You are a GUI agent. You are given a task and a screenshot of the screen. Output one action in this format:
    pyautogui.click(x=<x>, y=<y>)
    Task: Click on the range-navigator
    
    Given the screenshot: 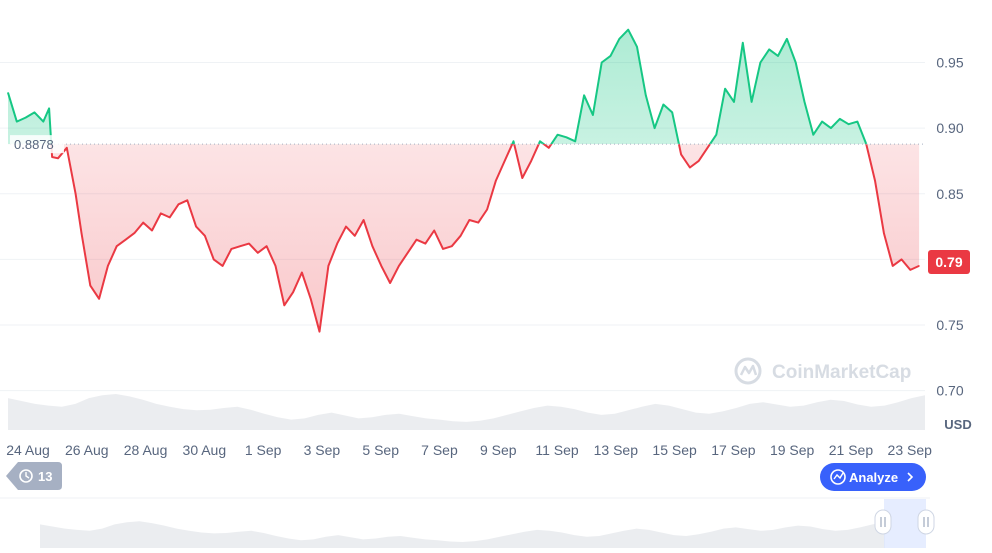 What is the action you would take?
    pyautogui.click(x=467, y=522)
    